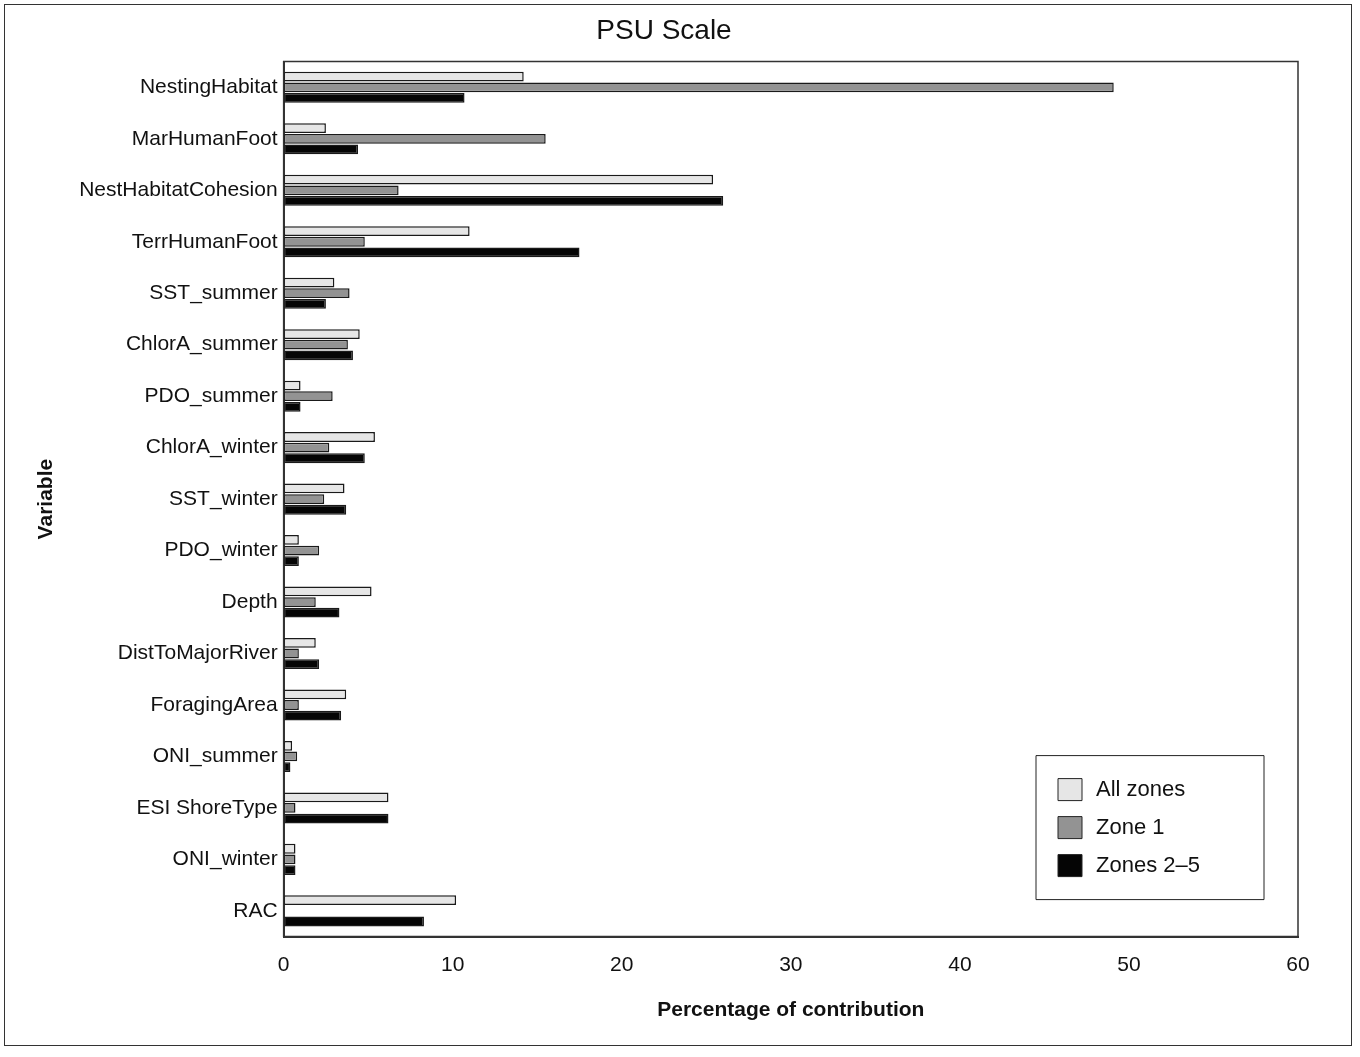  Describe the element at coordinates (211, 446) in the screenshot. I see `y-tick-label: ChlorA_winter` at that location.